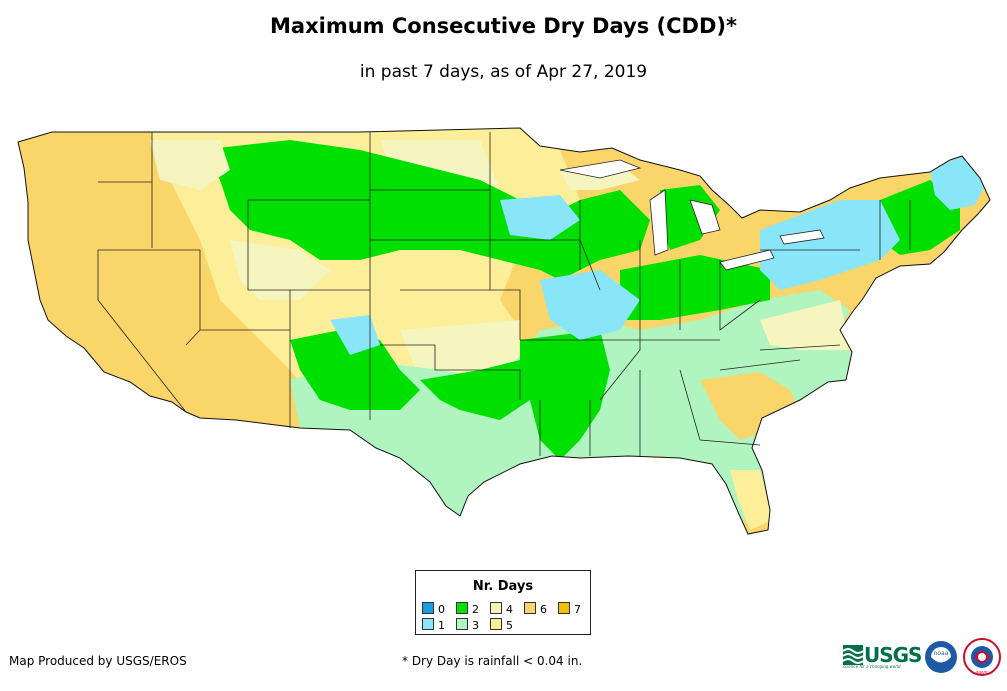  What do you see at coordinates (492, 661) in the screenshot?
I see `dry-day-footnote: * Dry Day is rainfall < 0.04 in.` at bounding box center [492, 661].